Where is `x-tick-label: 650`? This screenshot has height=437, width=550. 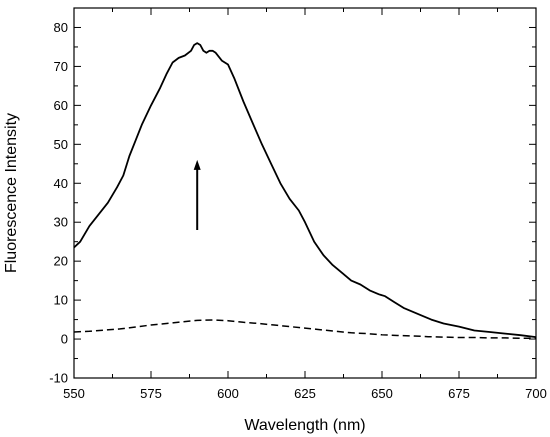 x-tick-label: 650 is located at coordinates (382, 393).